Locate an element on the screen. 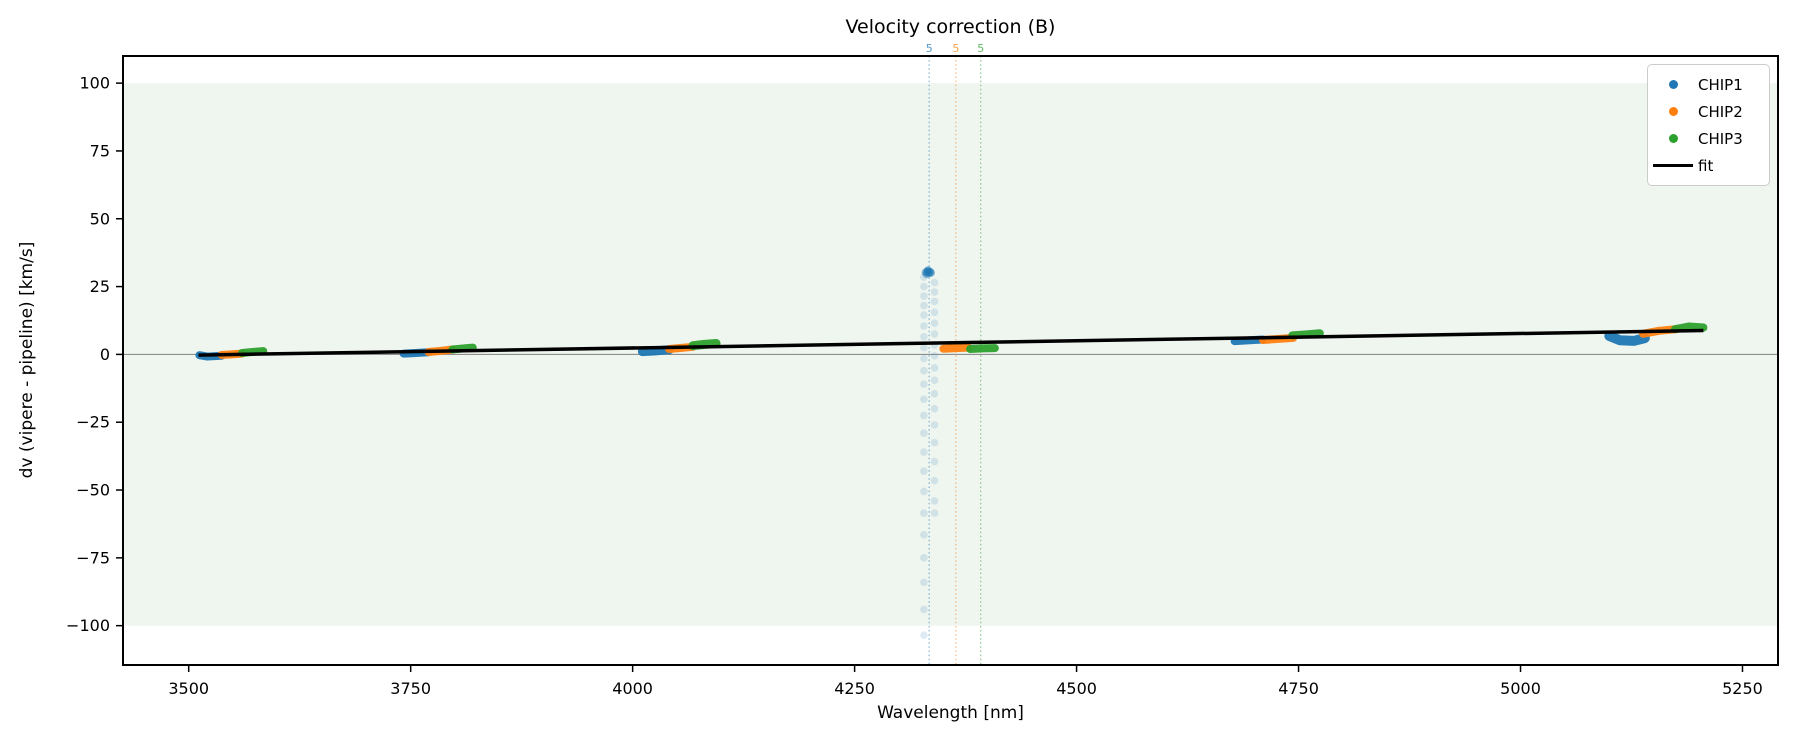 Image resolution: width=1800 pixels, height=750 pixels. legend: CHIP1 CHIP2 CHIP3 fit is located at coordinates (1708, 125).